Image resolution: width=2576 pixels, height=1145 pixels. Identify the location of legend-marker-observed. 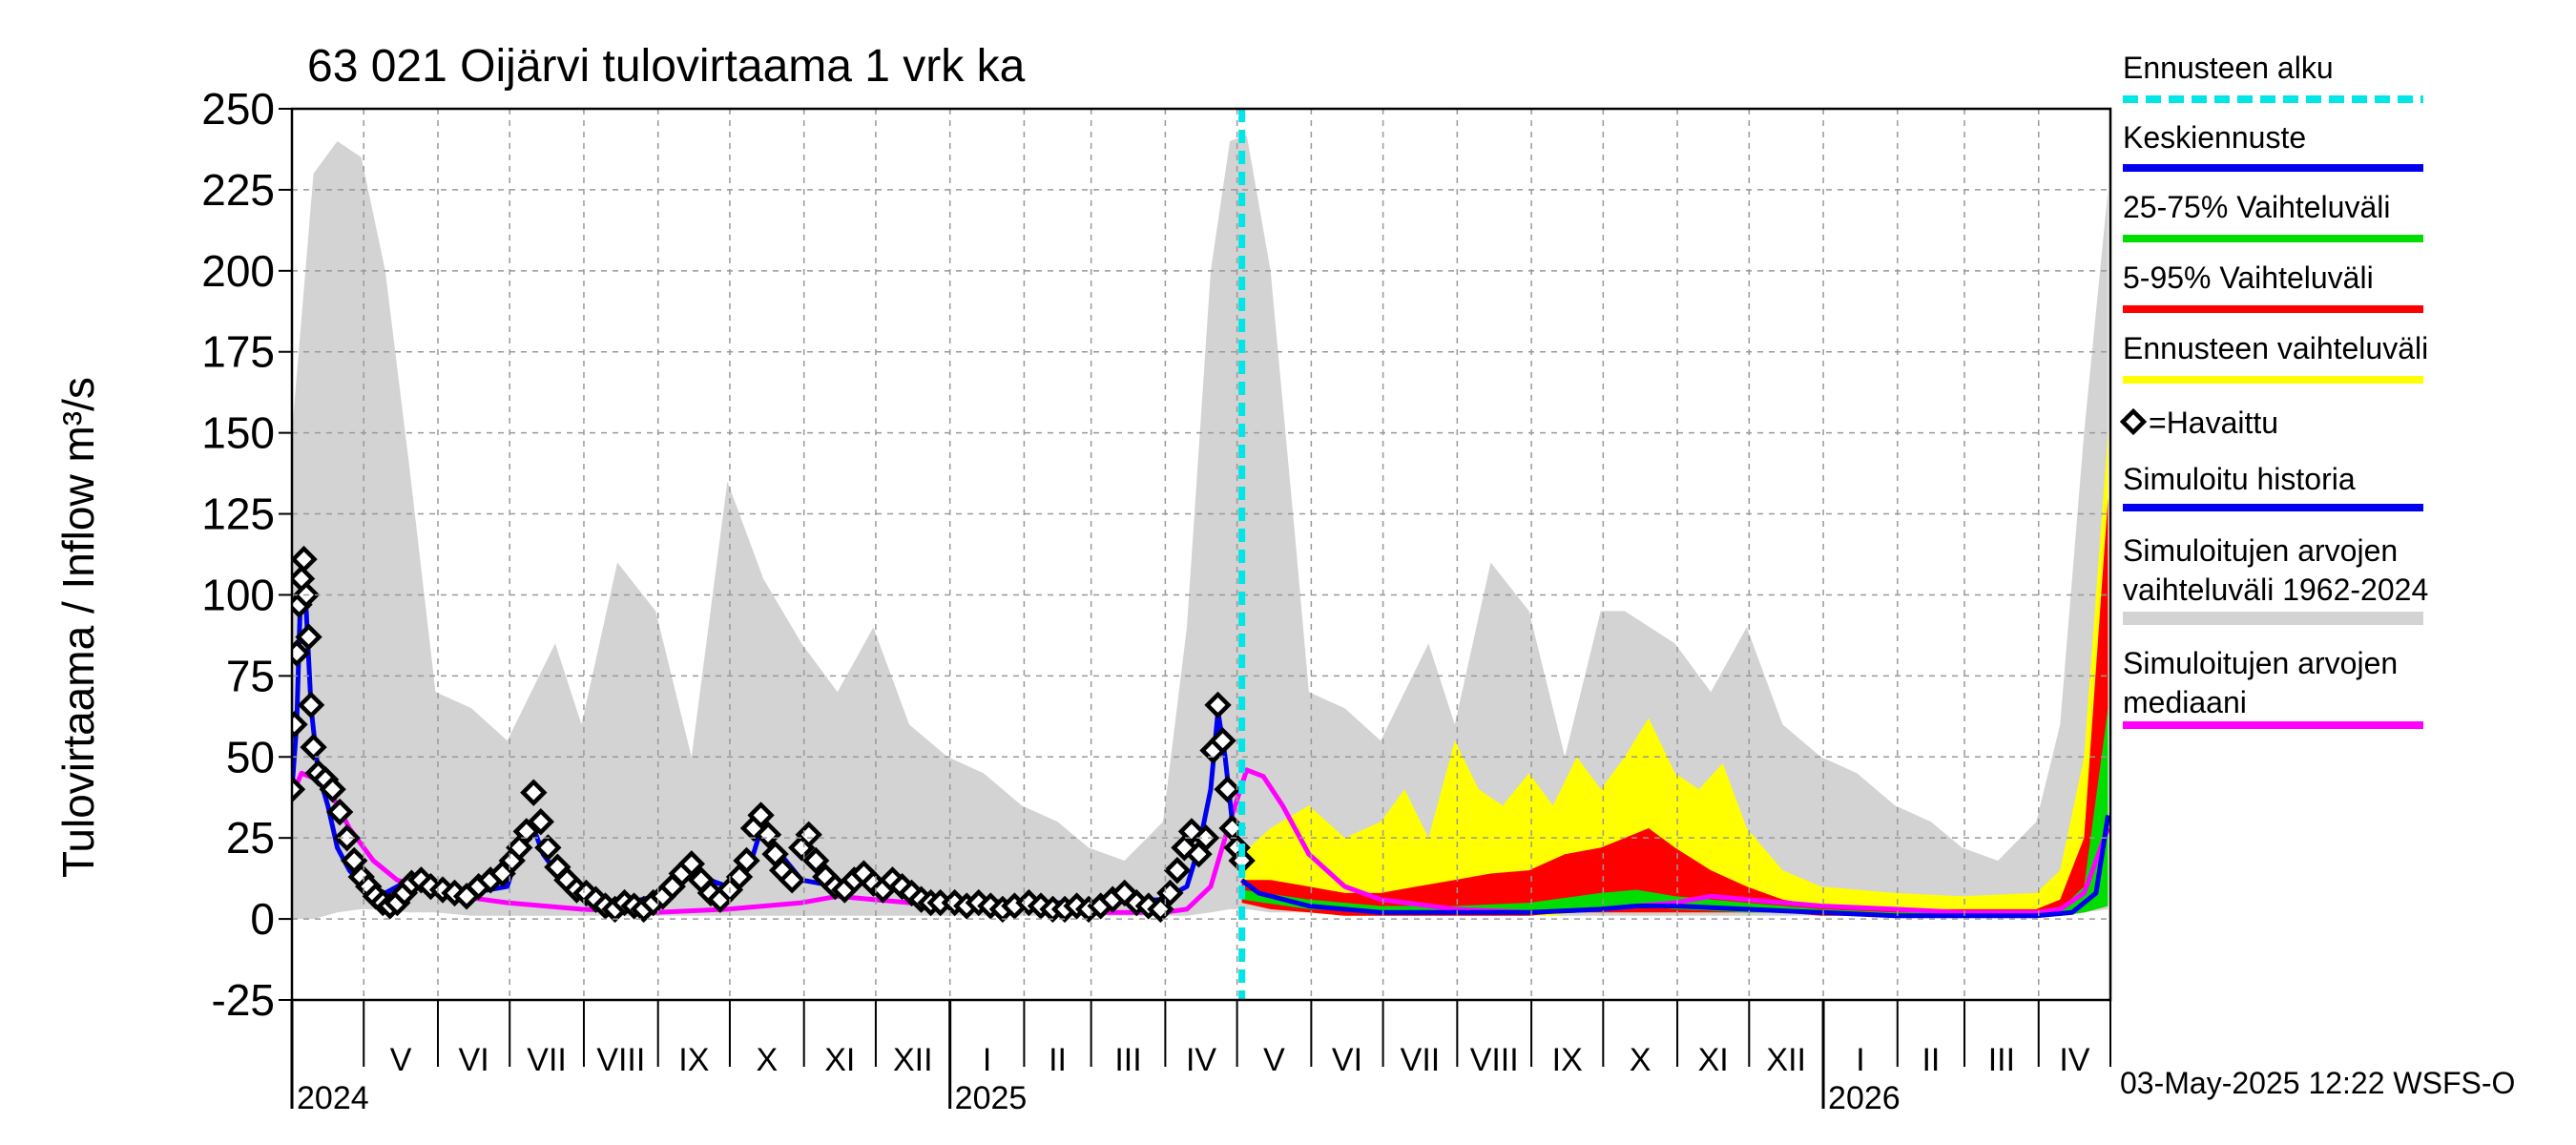
(2133, 421).